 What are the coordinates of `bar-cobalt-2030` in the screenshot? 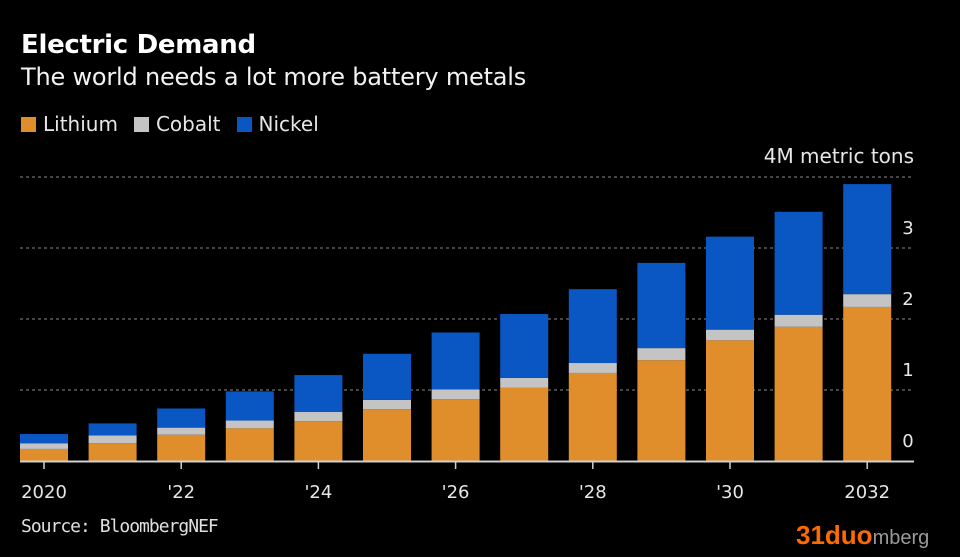 It's located at (730, 335).